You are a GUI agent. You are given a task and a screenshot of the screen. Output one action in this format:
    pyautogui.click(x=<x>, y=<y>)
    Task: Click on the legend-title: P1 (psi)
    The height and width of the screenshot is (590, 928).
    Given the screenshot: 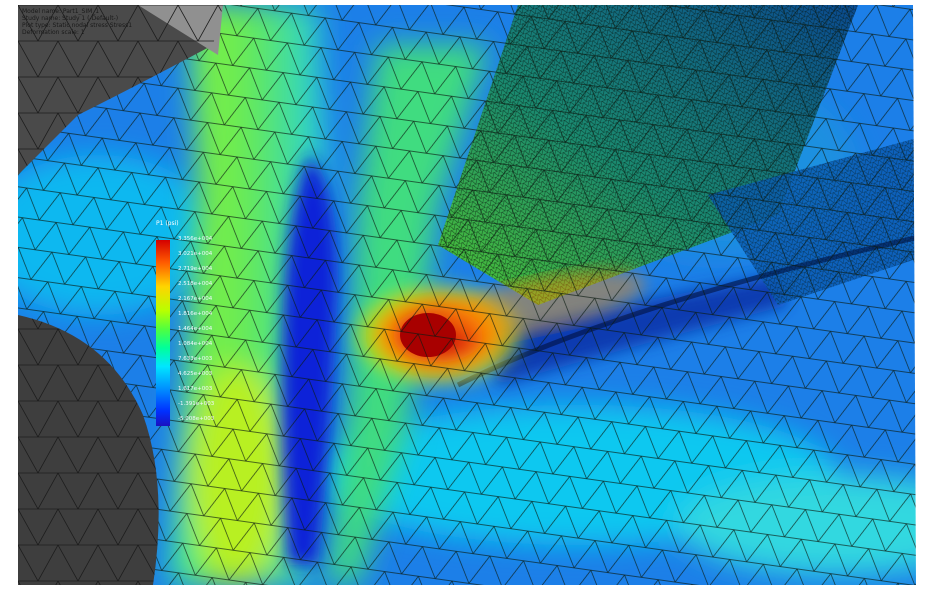 What is the action you would take?
    pyautogui.click(x=167, y=223)
    